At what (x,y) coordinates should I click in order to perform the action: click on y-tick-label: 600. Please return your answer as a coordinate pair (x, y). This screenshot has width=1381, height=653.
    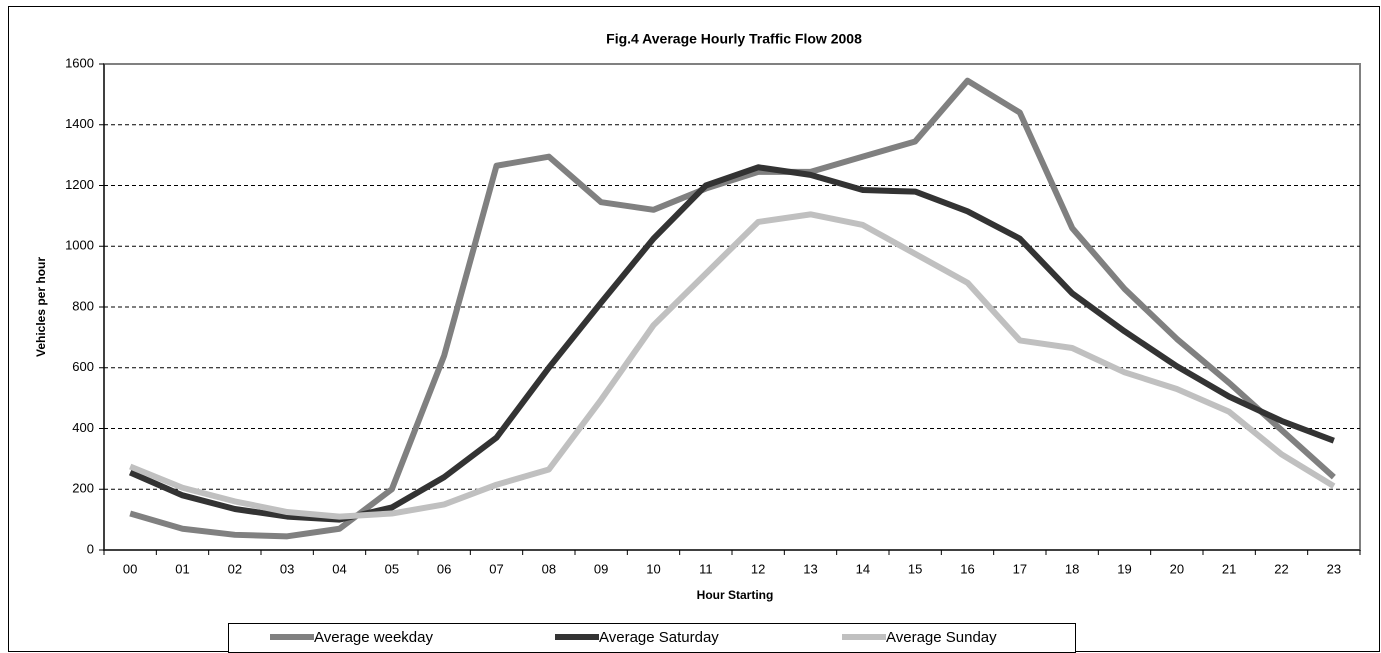
    Looking at the image, I should click on (83, 366).